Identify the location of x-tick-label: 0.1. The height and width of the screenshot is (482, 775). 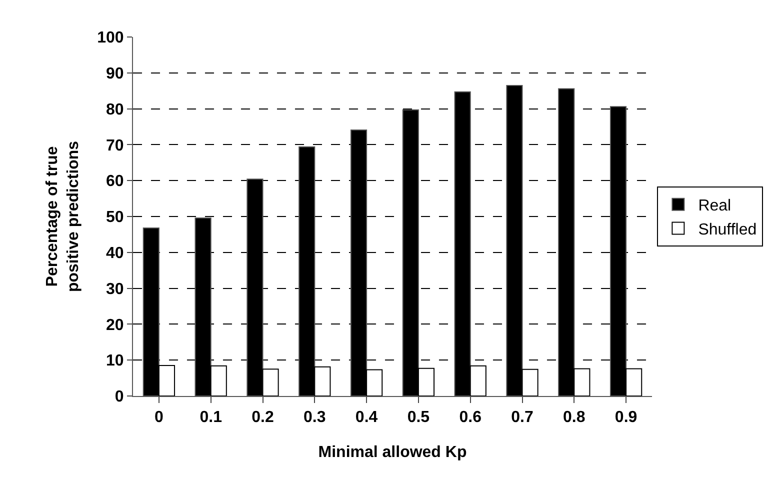
(211, 417).